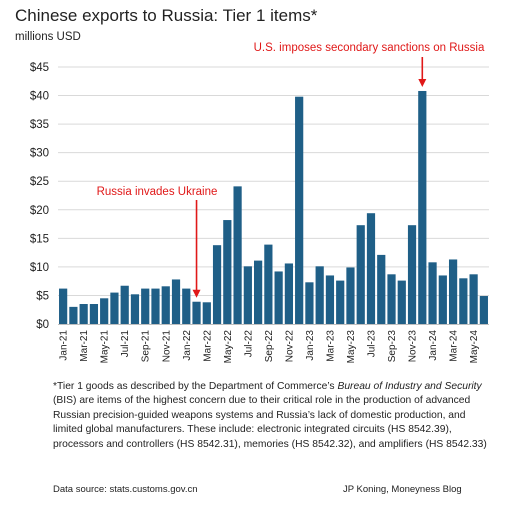 Image resolution: width=508 pixels, height=514 pixels. Describe the element at coordinates (39, 154) in the screenshot. I see `y-tick-label: $30` at that location.